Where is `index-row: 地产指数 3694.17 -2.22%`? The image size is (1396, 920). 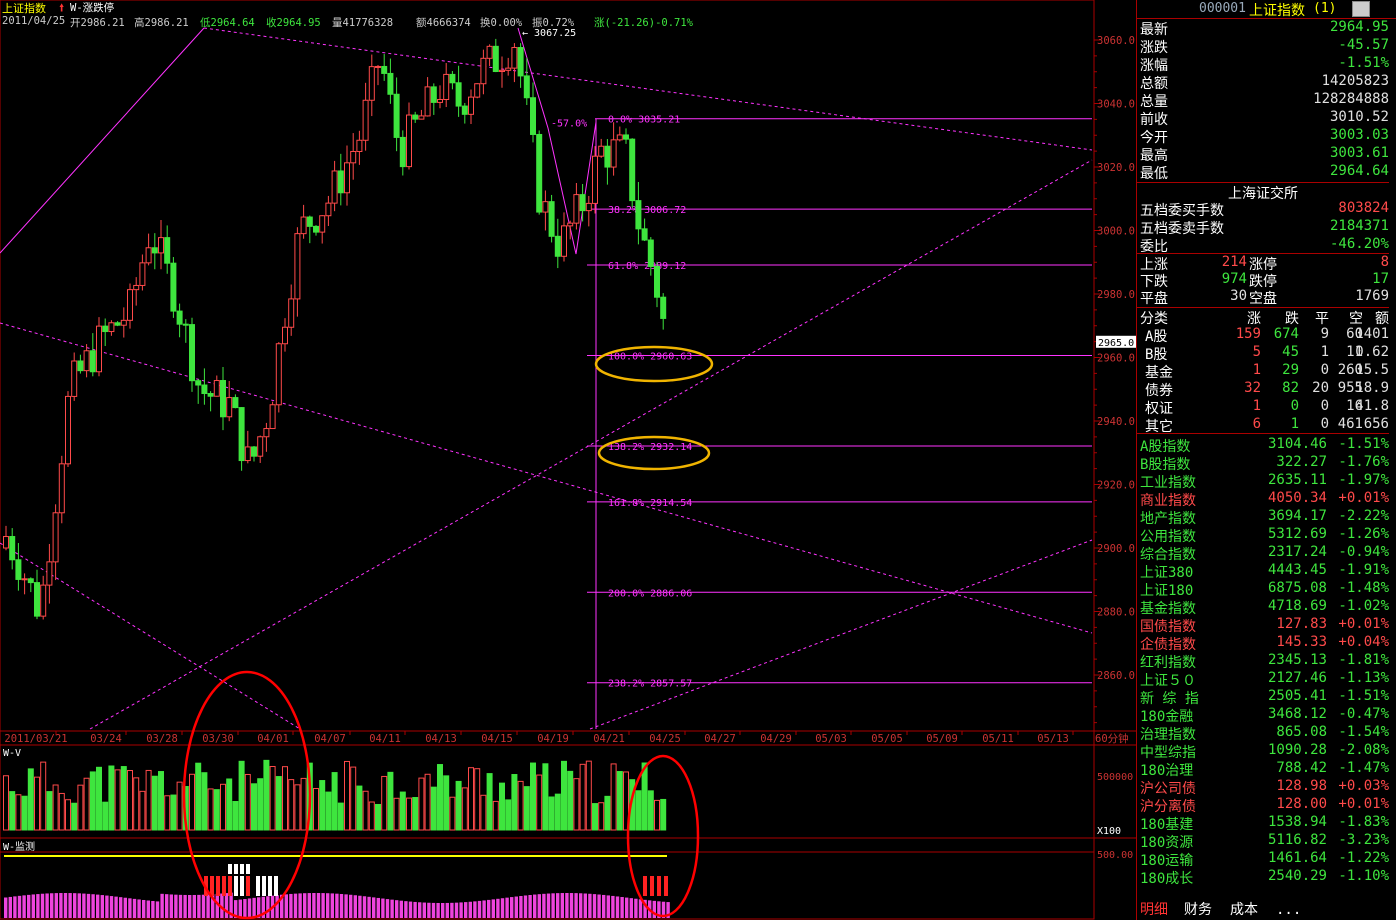 index-row: 地产指数 3694.17 -2.22% is located at coordinates (1263, 517).